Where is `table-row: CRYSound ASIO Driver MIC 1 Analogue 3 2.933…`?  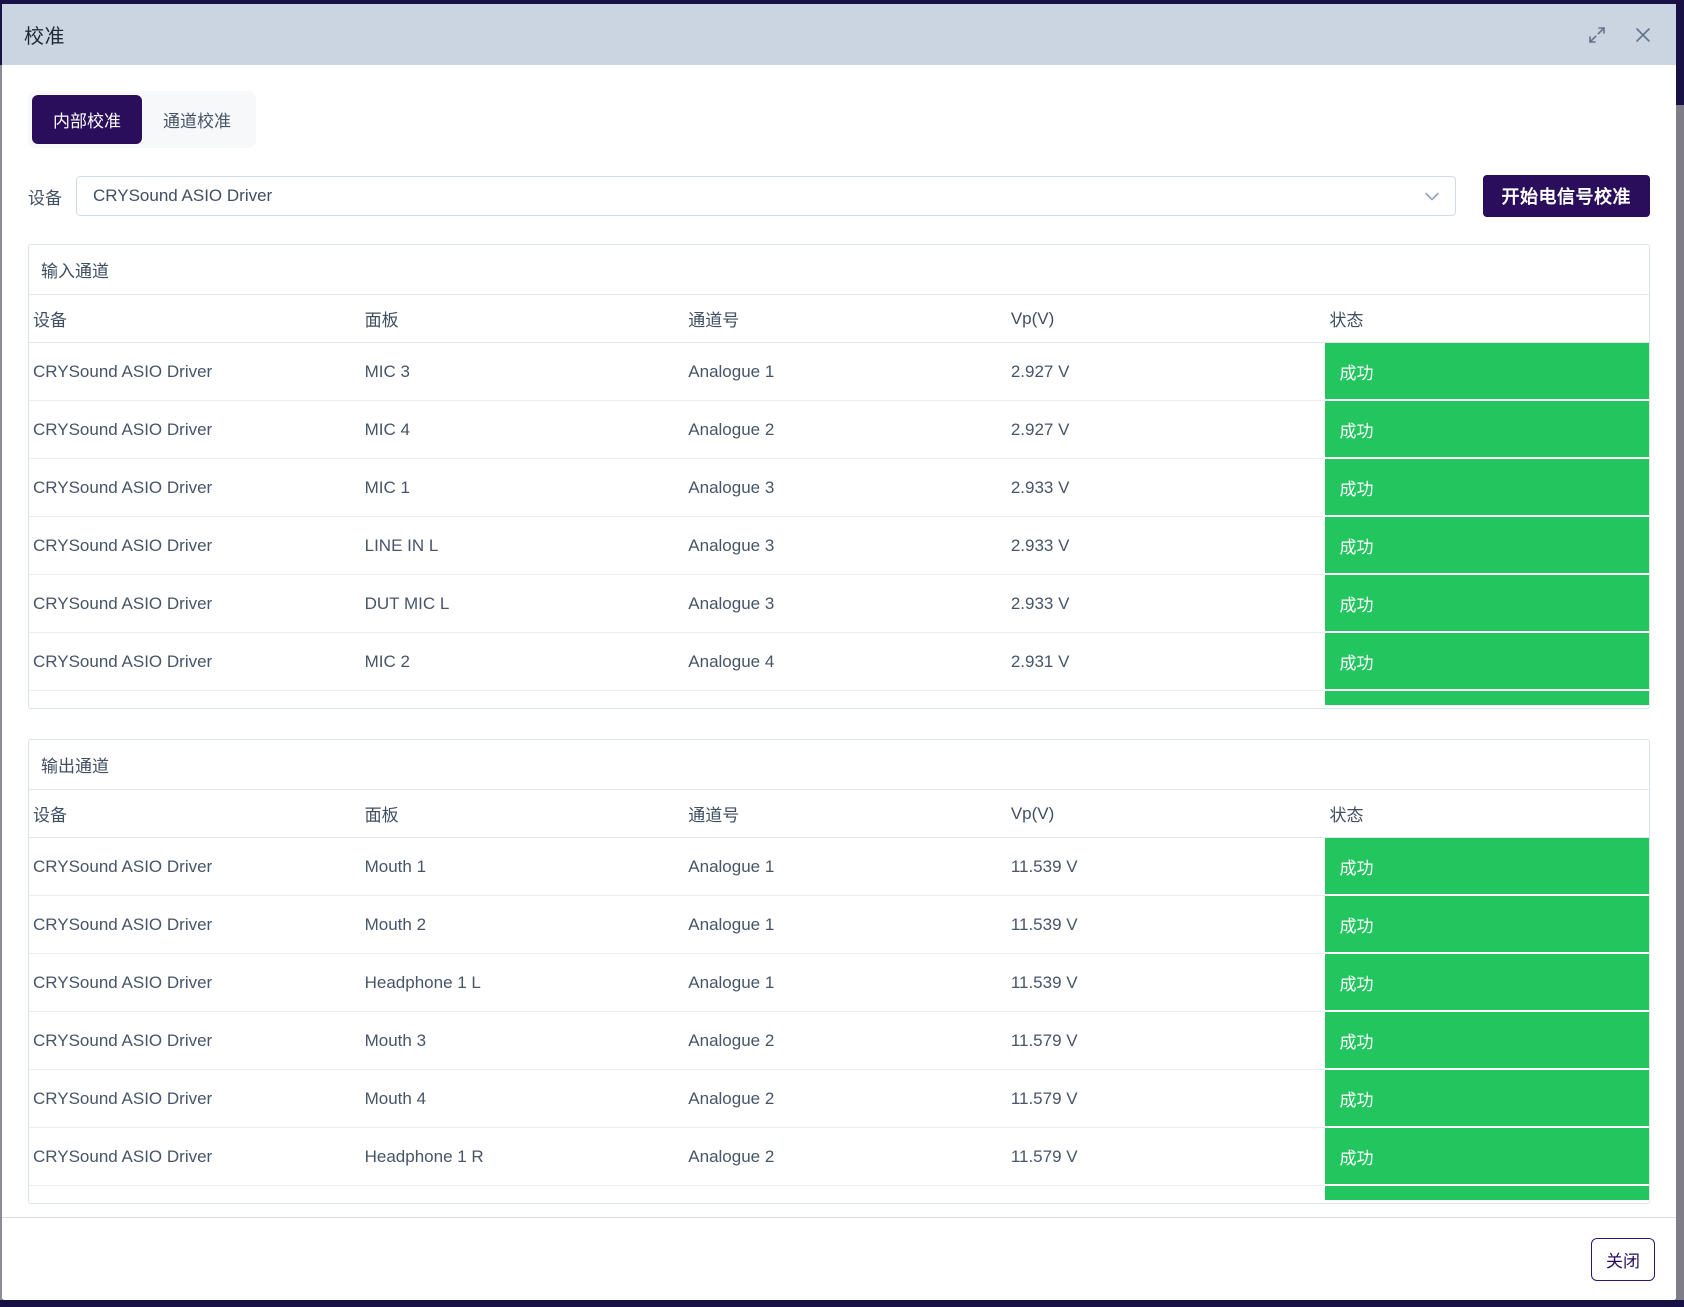 table-row: CRYSound ASIO Driver MIC 1 Analogue 3 2.933… is located at coordinates (839, 488).